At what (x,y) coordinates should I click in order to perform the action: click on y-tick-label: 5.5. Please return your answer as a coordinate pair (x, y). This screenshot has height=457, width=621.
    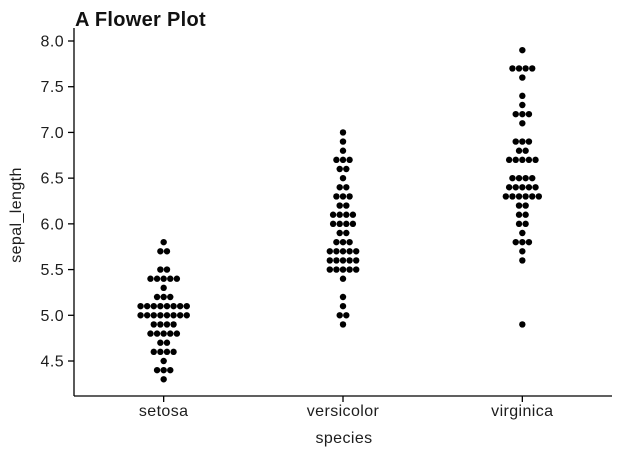
    Looking at the image, I should click on (52, 270).